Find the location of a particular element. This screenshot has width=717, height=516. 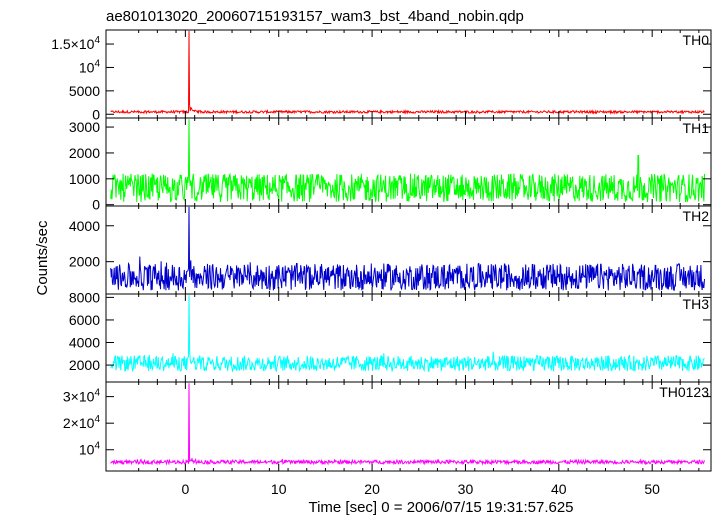

panel-label: TH3 is located at coordinates (696, 304).